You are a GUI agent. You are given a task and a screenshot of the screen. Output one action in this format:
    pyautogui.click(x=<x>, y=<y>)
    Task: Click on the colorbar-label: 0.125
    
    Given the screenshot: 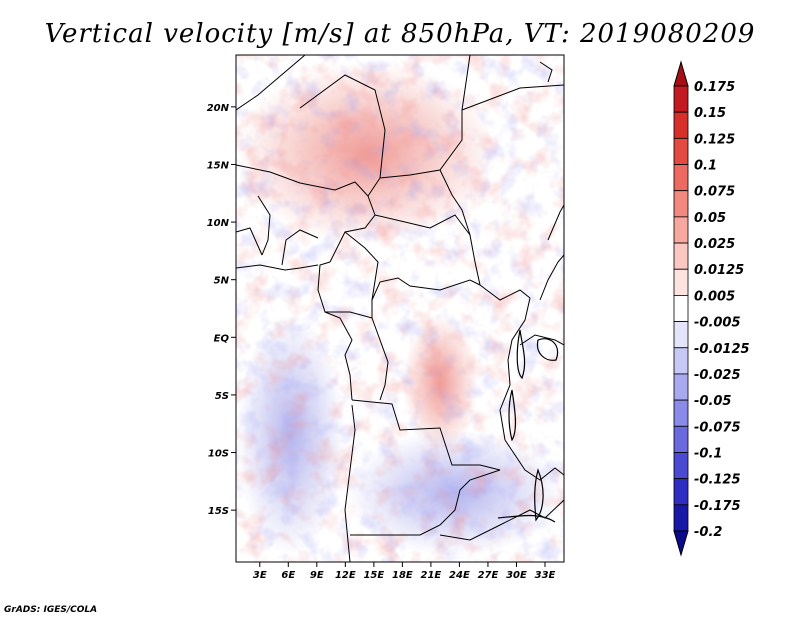 What is the action you would take?
    pyautogui.click(x=714, y=139)
    